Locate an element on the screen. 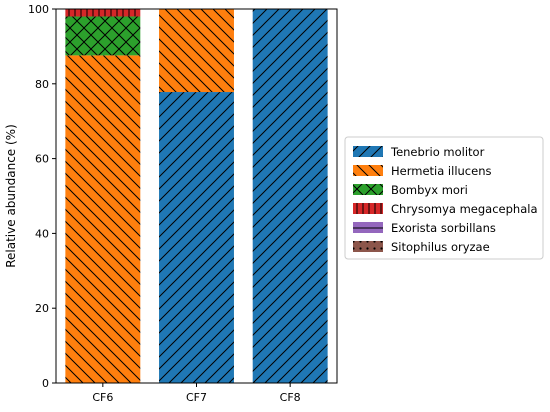 The image size is (550, 412). y-tick-label: 100 is located at coordinates (38, 9).